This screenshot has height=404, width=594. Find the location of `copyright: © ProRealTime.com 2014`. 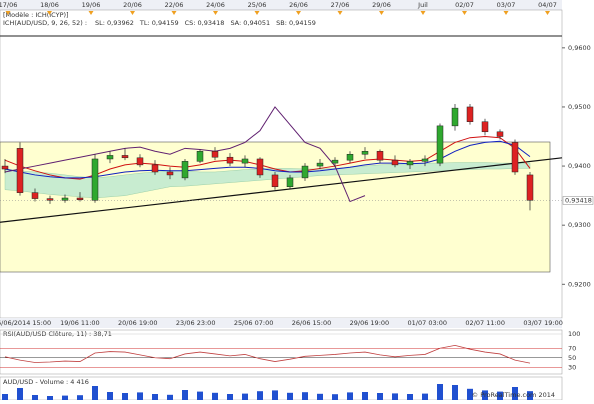

copyright: © ProRealTime.com 2014 is located at coordinates (513, 395).